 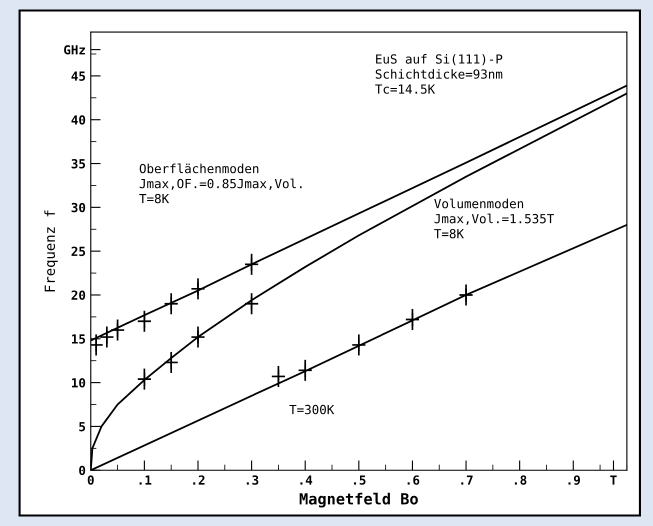 I want to click on y-tick-label: 25, so click(x=79, y=251).